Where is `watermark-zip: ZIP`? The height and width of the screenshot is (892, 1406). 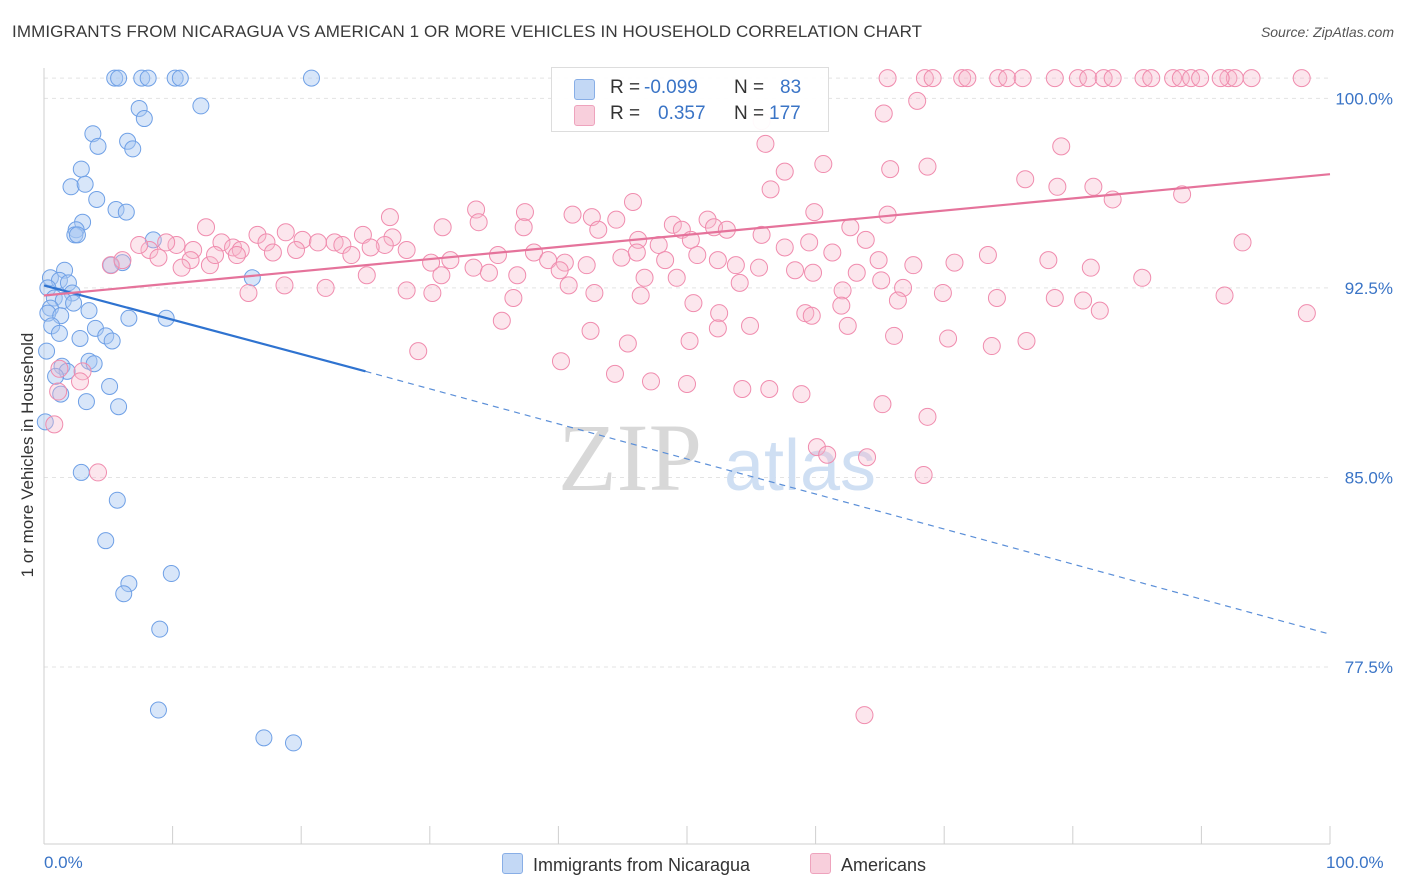 watermark-zip: ZIP is located at coordinates (630, 457).